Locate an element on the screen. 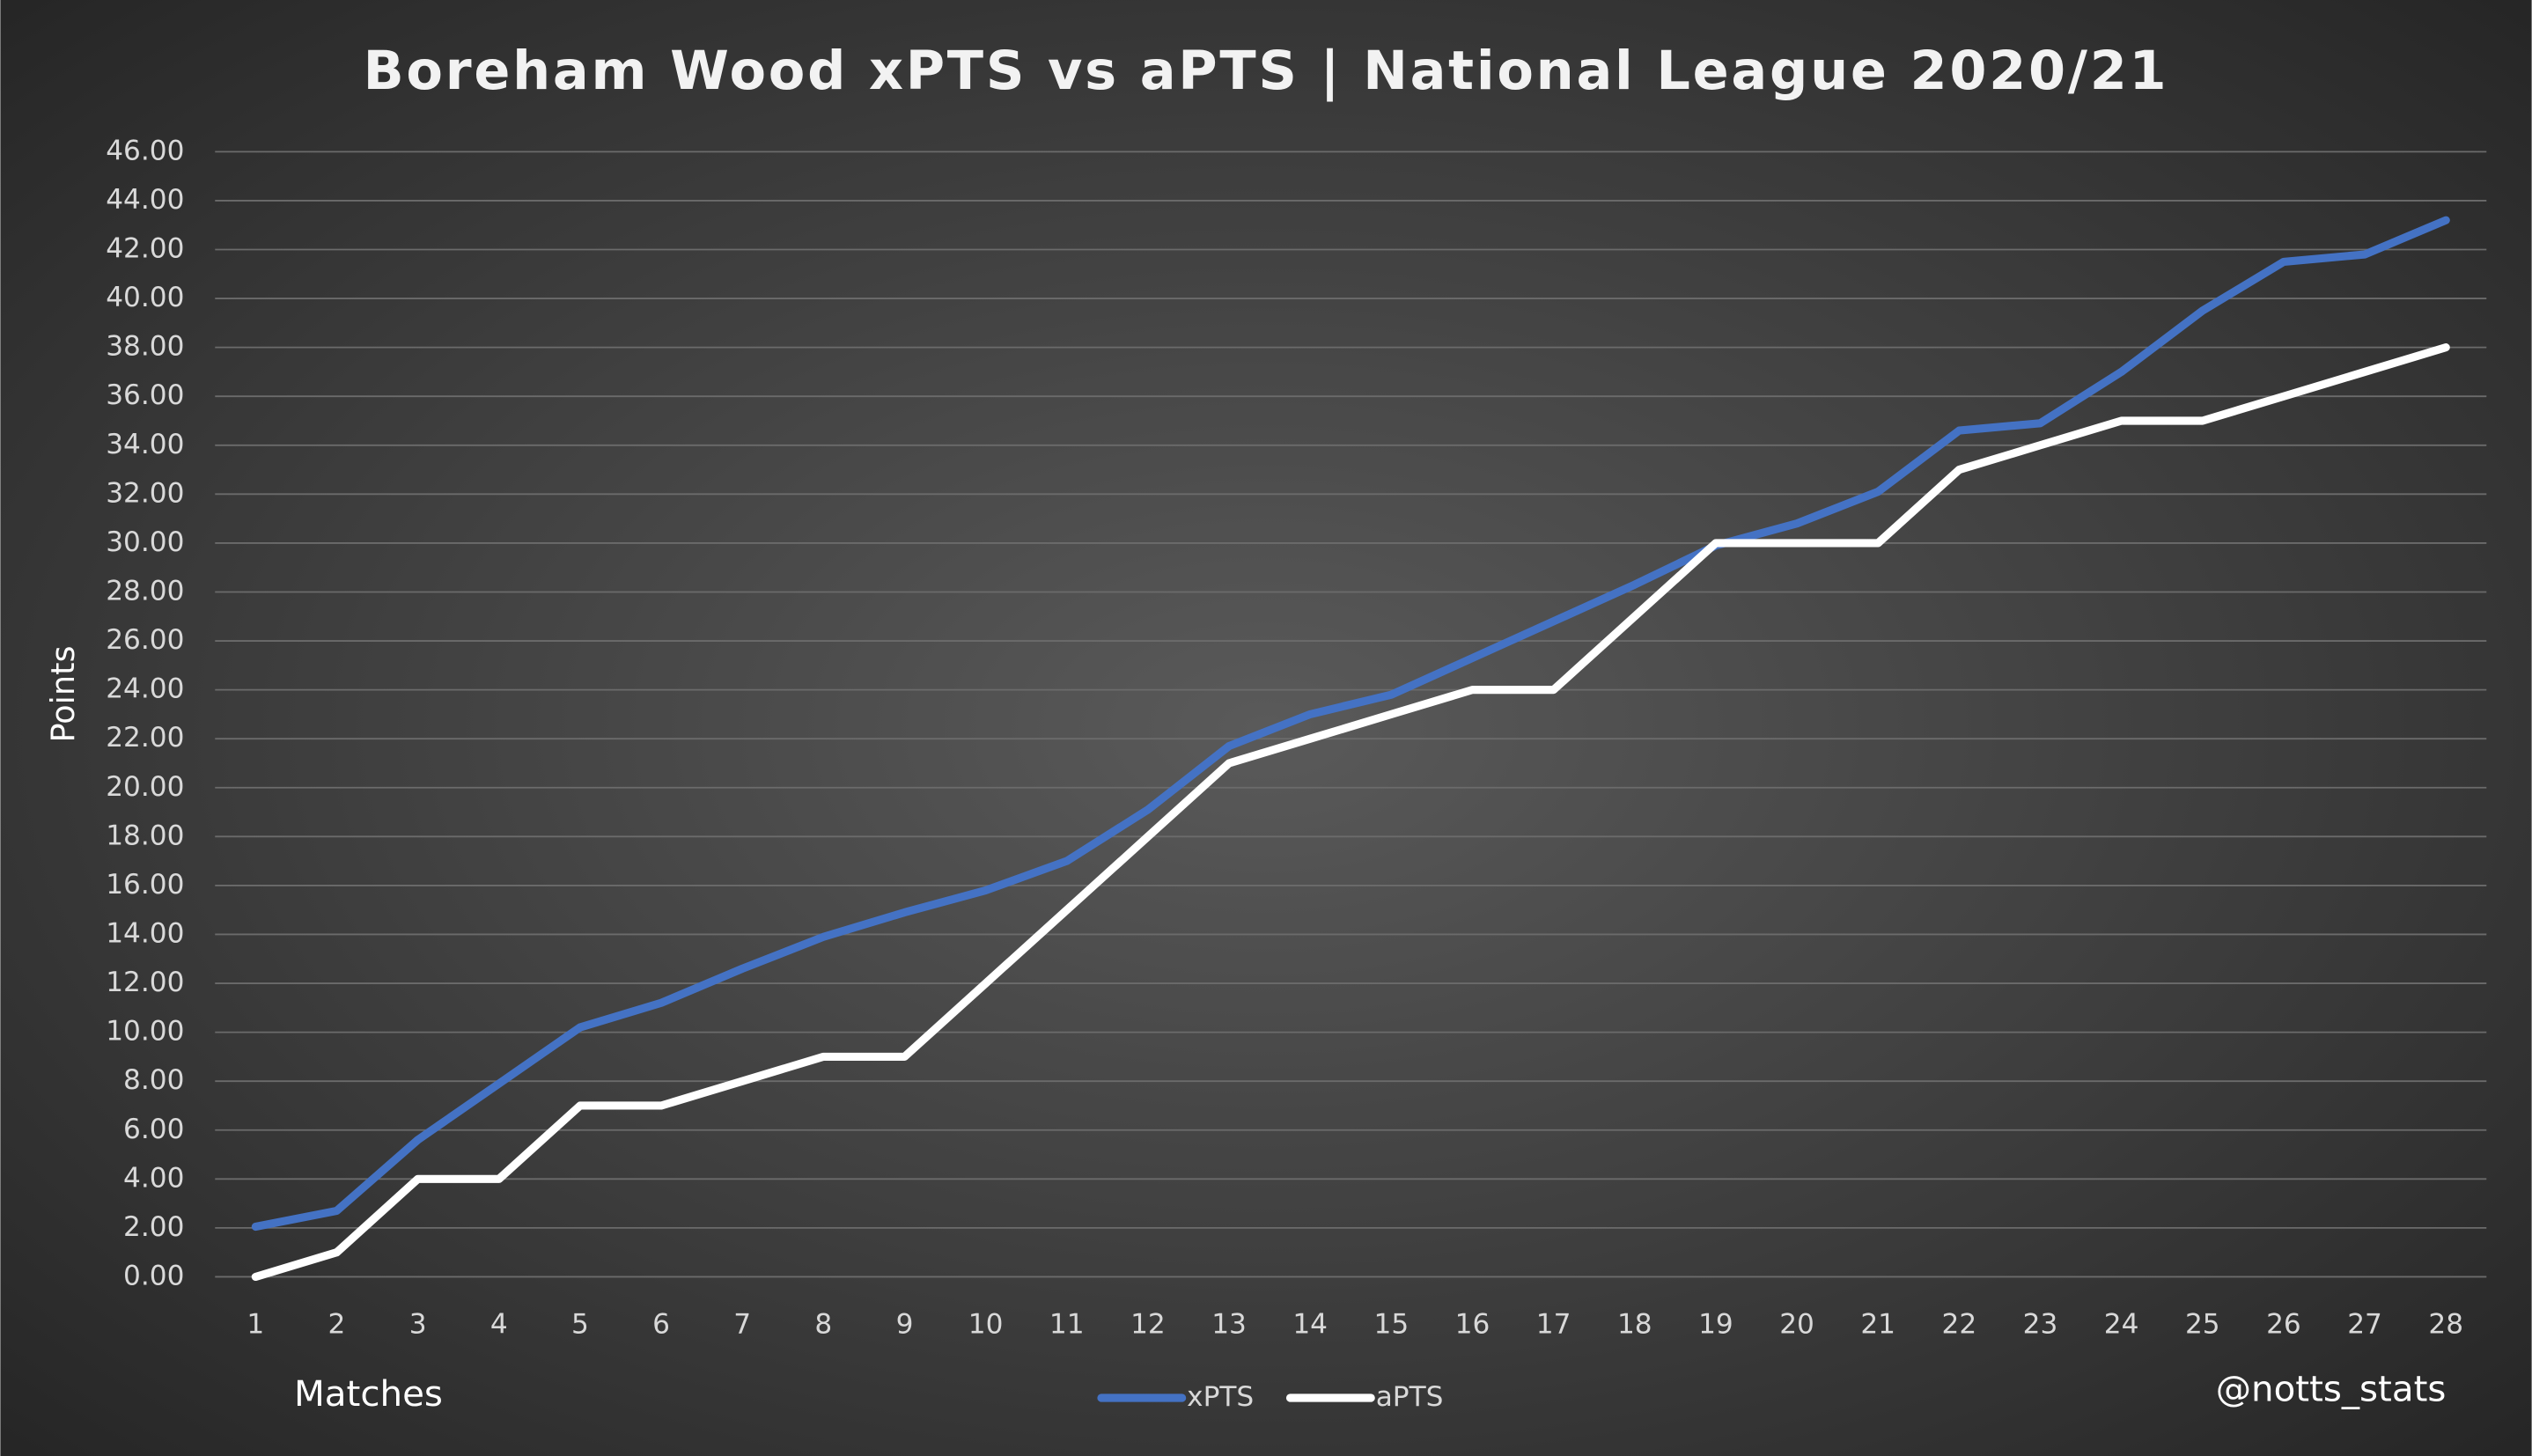 The height and width of the screenshot is (1456, 2532). x-tick-label: 16 is located at coordinates (1472, 1324).